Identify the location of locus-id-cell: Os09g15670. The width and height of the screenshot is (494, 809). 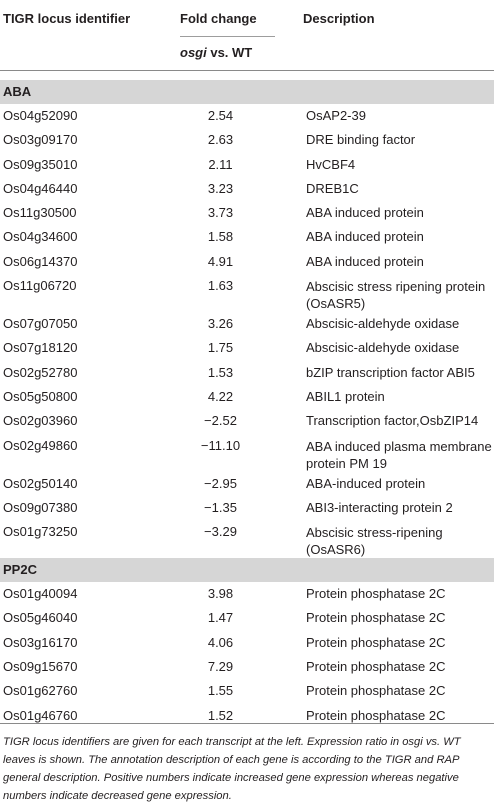
(40, 667).